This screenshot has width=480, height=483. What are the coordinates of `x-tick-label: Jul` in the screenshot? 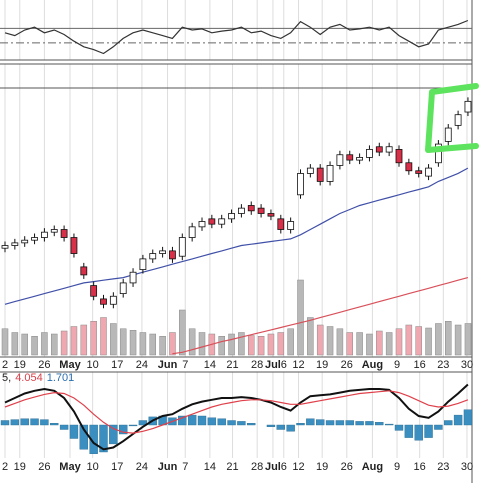 It's located at (273, 365).